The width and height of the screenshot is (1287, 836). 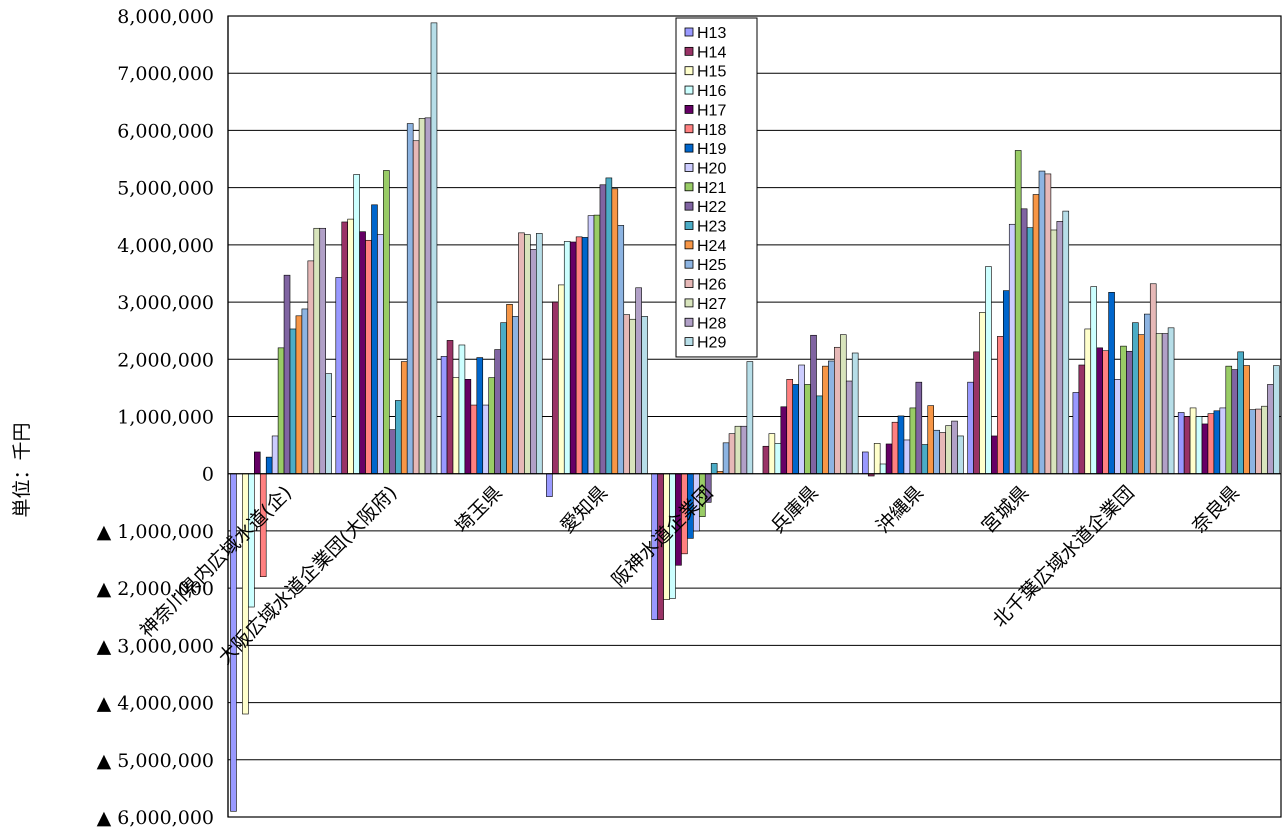 I want to click on legend-label: H15, so click(x=711, y=72).